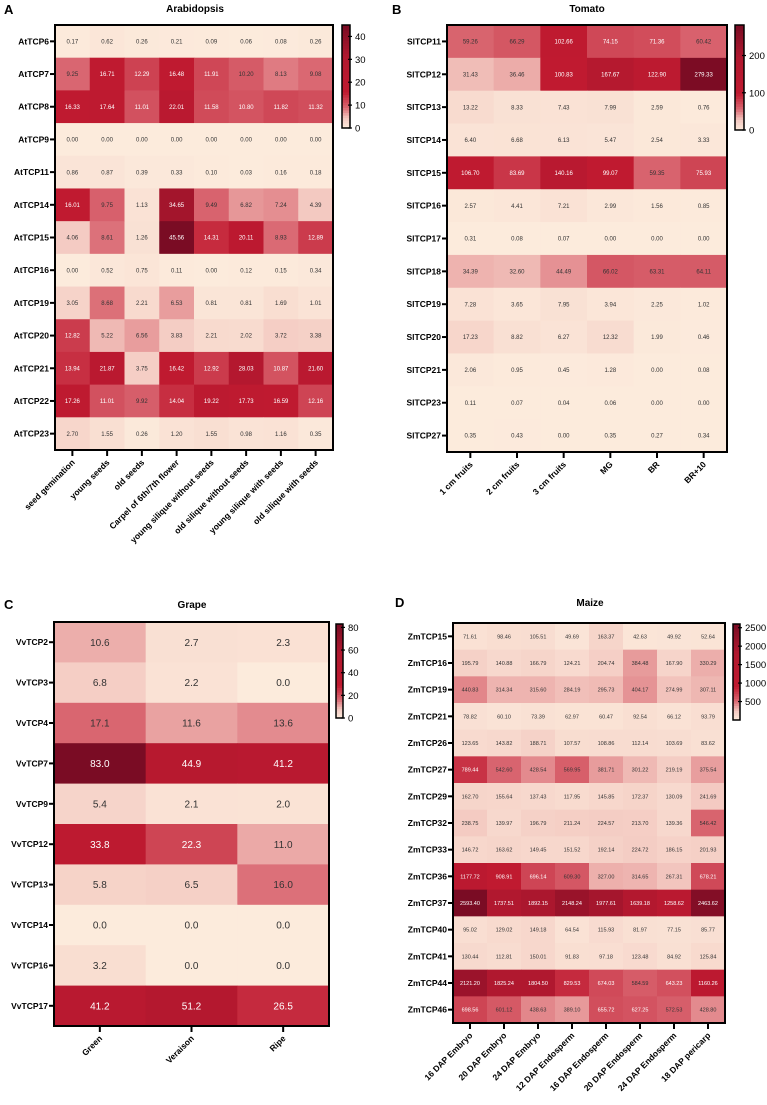 This screenshot has width=767, height=1105. I want to click on row-label: VvTCP14, so click(29, 925).